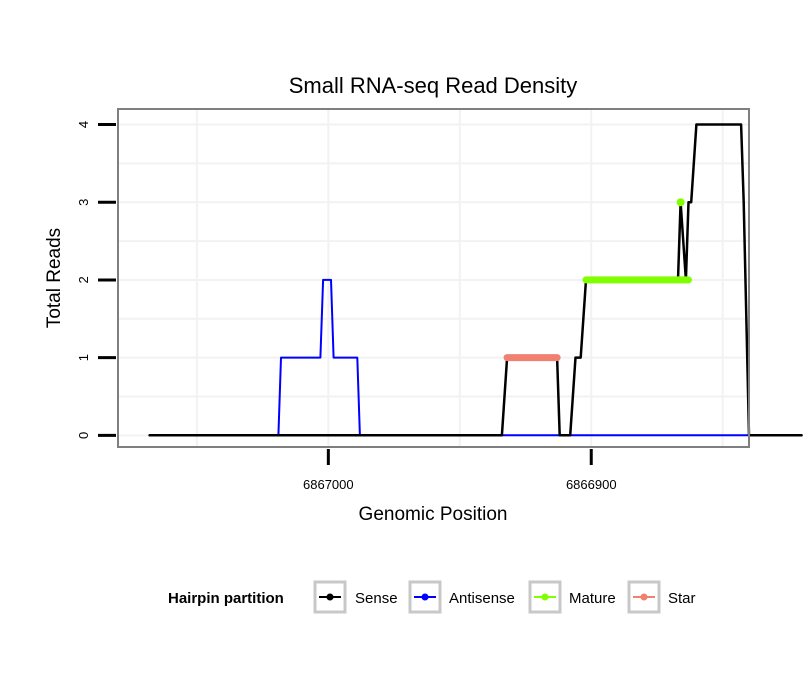  Describe the element at coordinates (460, 470) in the screenshot. I see `x-axis: 6867000 6866900` at that location.